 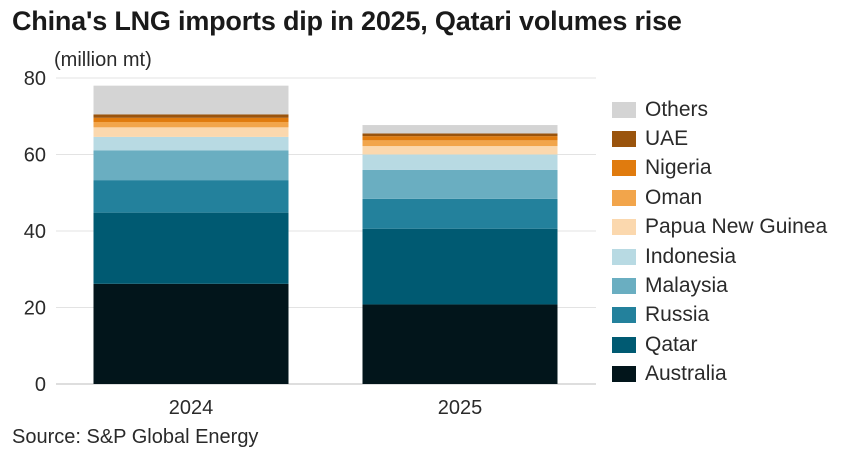 What do you see at coordinates (674, 197) in the screenshot?
I see `legend-label: Oman` at bounding box center [674, 197].